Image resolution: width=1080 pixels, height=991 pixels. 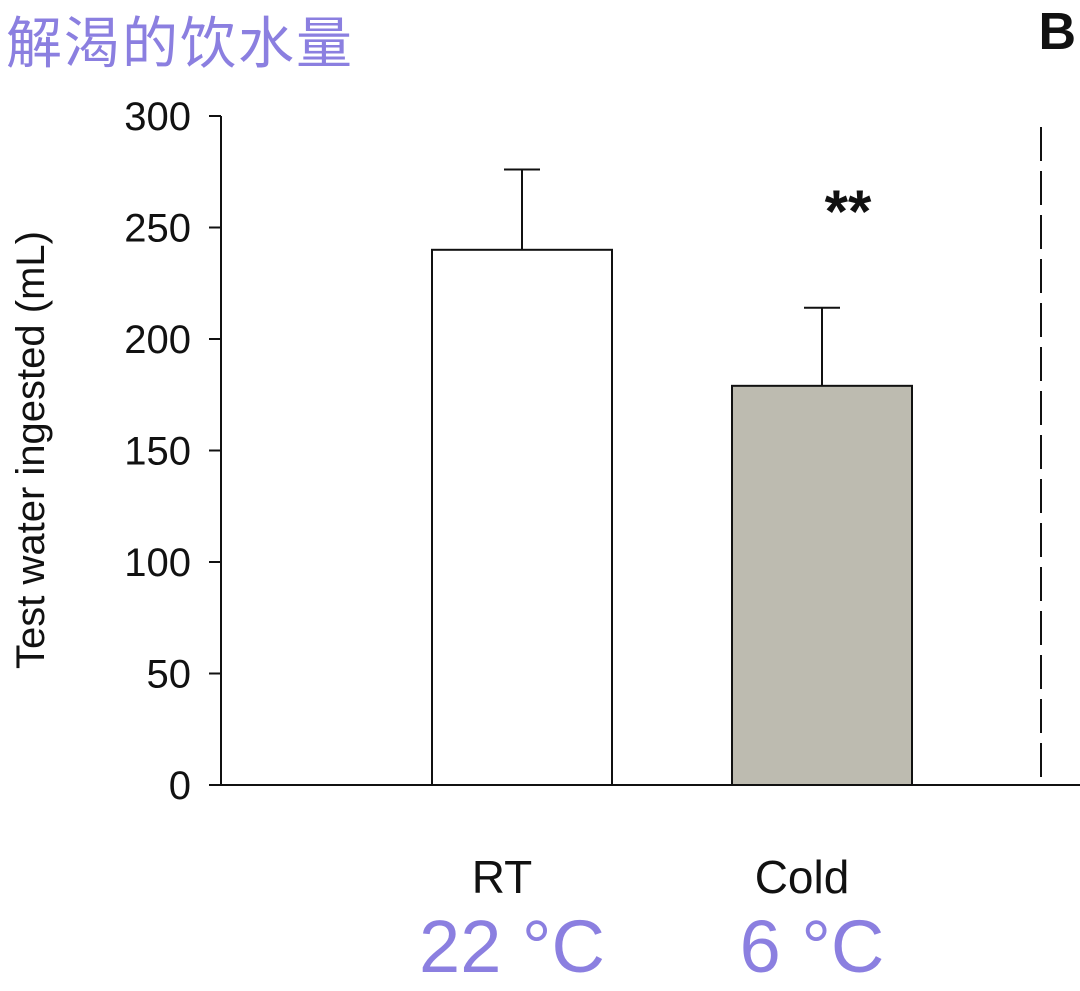 What do you see at coordinates (157, 452) in the screenshot?
I see `y-tick-label: 150` at bounding box center [157, 452].